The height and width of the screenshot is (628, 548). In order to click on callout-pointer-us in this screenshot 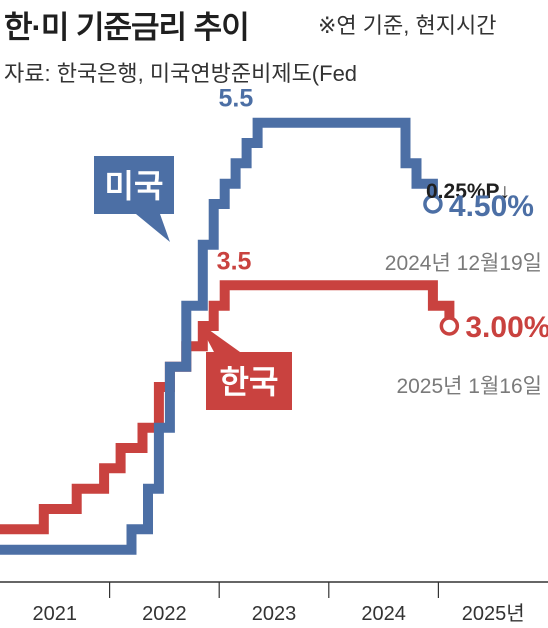, I will do `click(153, 228)`.